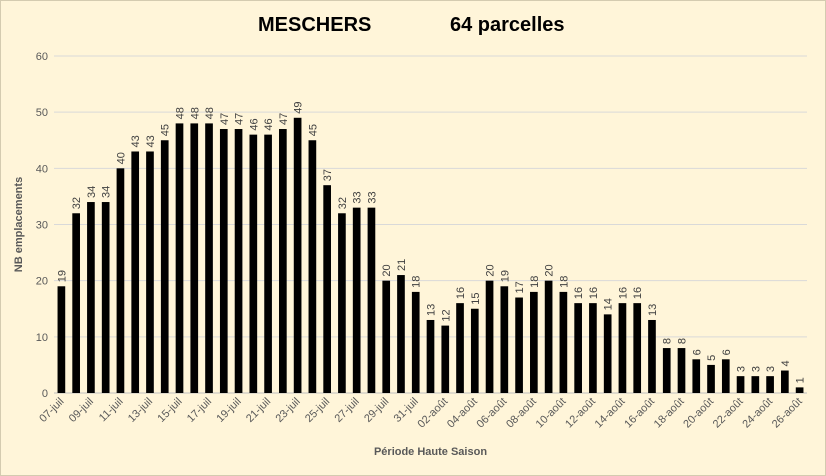 Image resolution: width=826 pixels, height=476 pixels. I want to click on x-tick-label: 18-août, so click(669, 413).